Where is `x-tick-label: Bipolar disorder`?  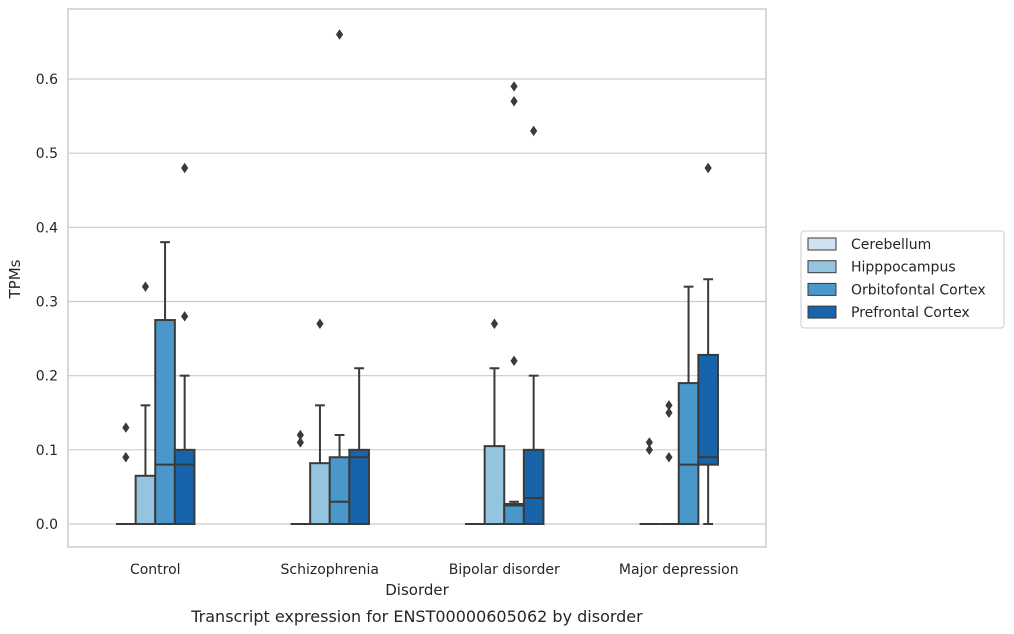 x-tick-label: Bipolar disorder is located at coordinates (504, 570).